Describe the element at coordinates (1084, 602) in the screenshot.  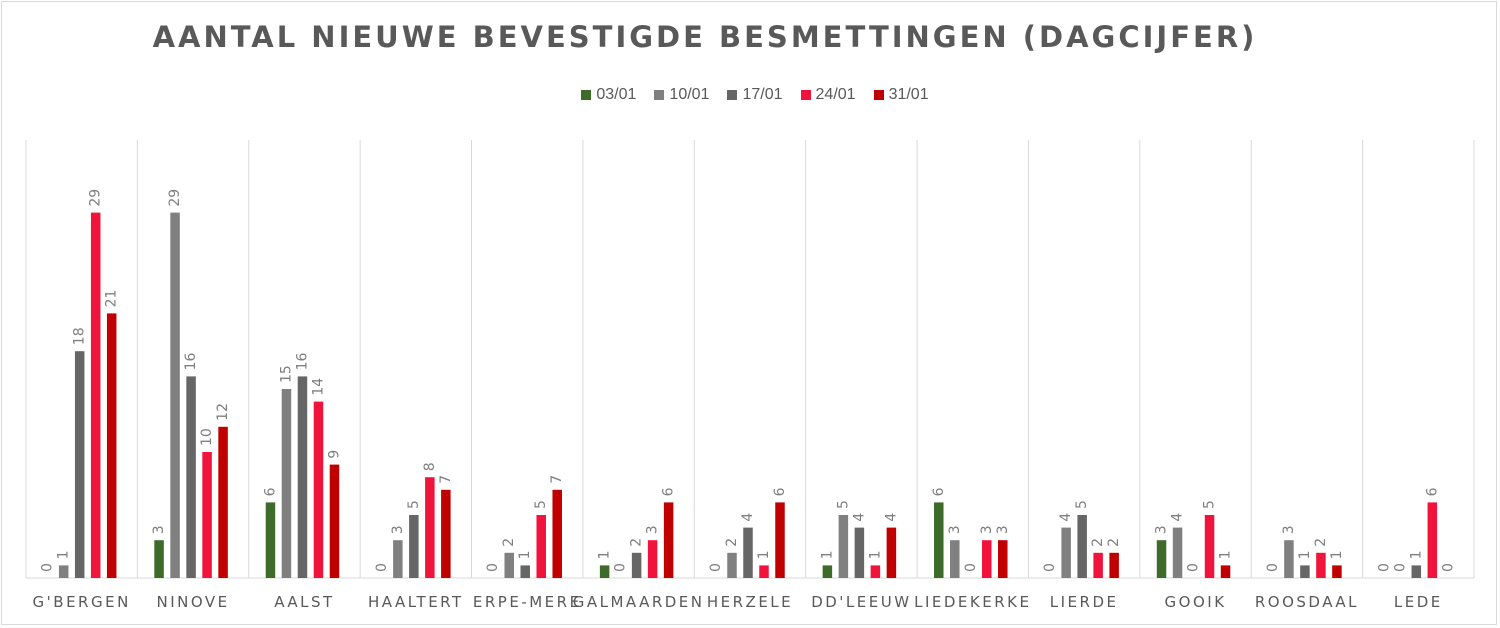
I see `x-tick-label: LIERDE` at that location.